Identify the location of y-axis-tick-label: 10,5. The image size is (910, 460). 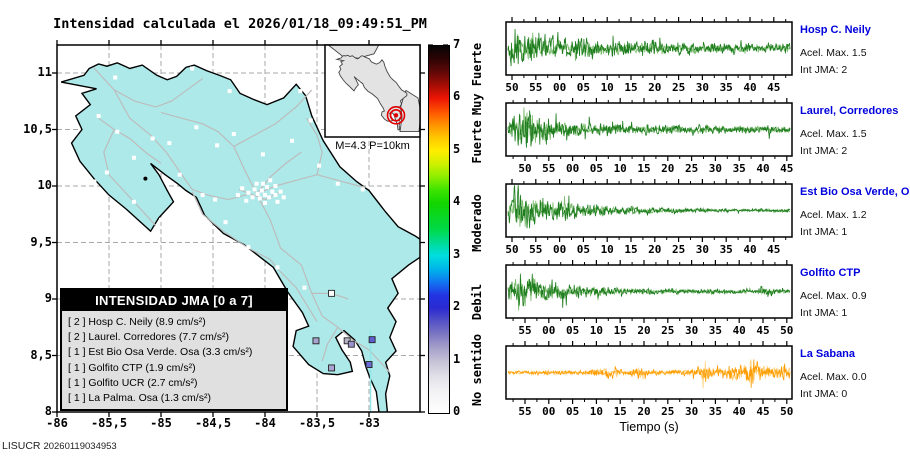
(37, 128).